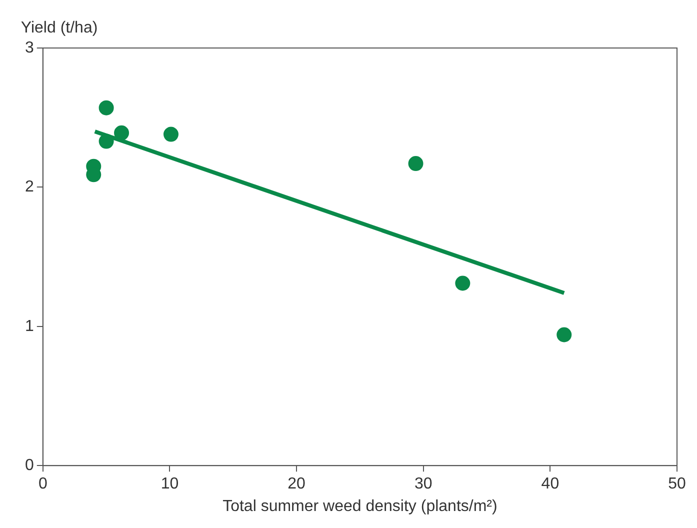 The height and width of the screenshot is (528, 697). What do you see at coordinates (360, 506) in the screenshot?
I see `x-axis-title: Total summer weed density (plants/m²)` at bounding box center [360, 506].